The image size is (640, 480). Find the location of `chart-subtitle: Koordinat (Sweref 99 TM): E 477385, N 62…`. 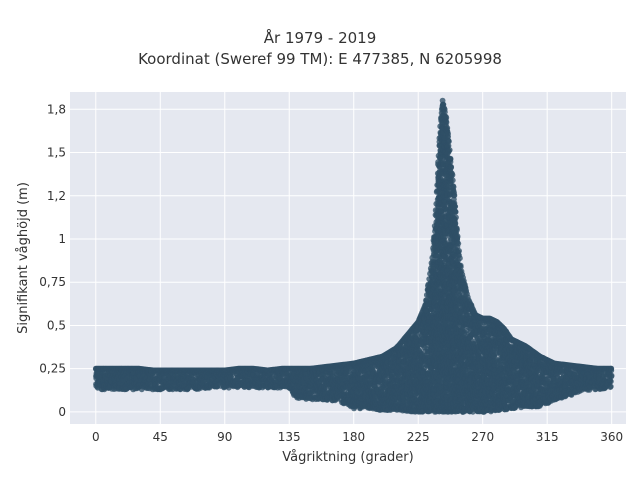

chart-subtitle: Koordinat (Sweref 99 TM): E 477385, N 62… is located at coordinates (320, 59).